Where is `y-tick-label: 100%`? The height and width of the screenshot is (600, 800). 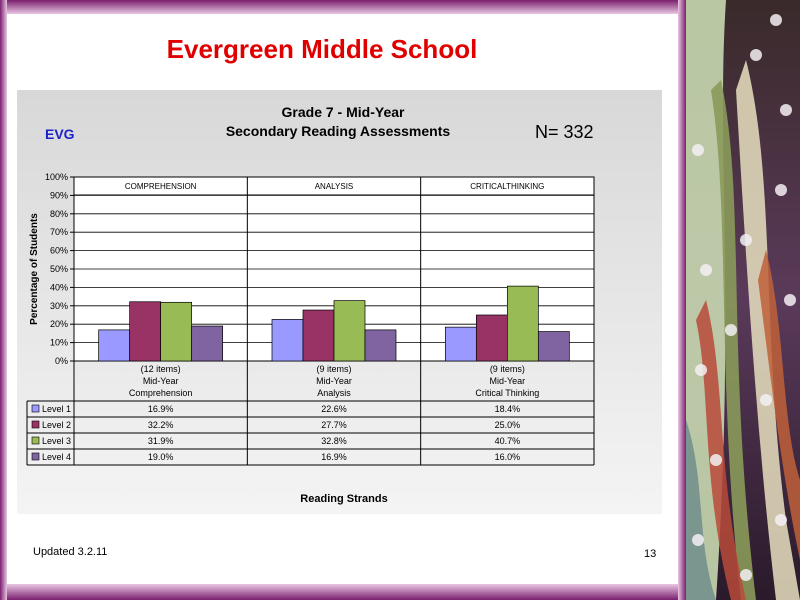
y-tick-label: 100% is located at coordinates (56, 177).